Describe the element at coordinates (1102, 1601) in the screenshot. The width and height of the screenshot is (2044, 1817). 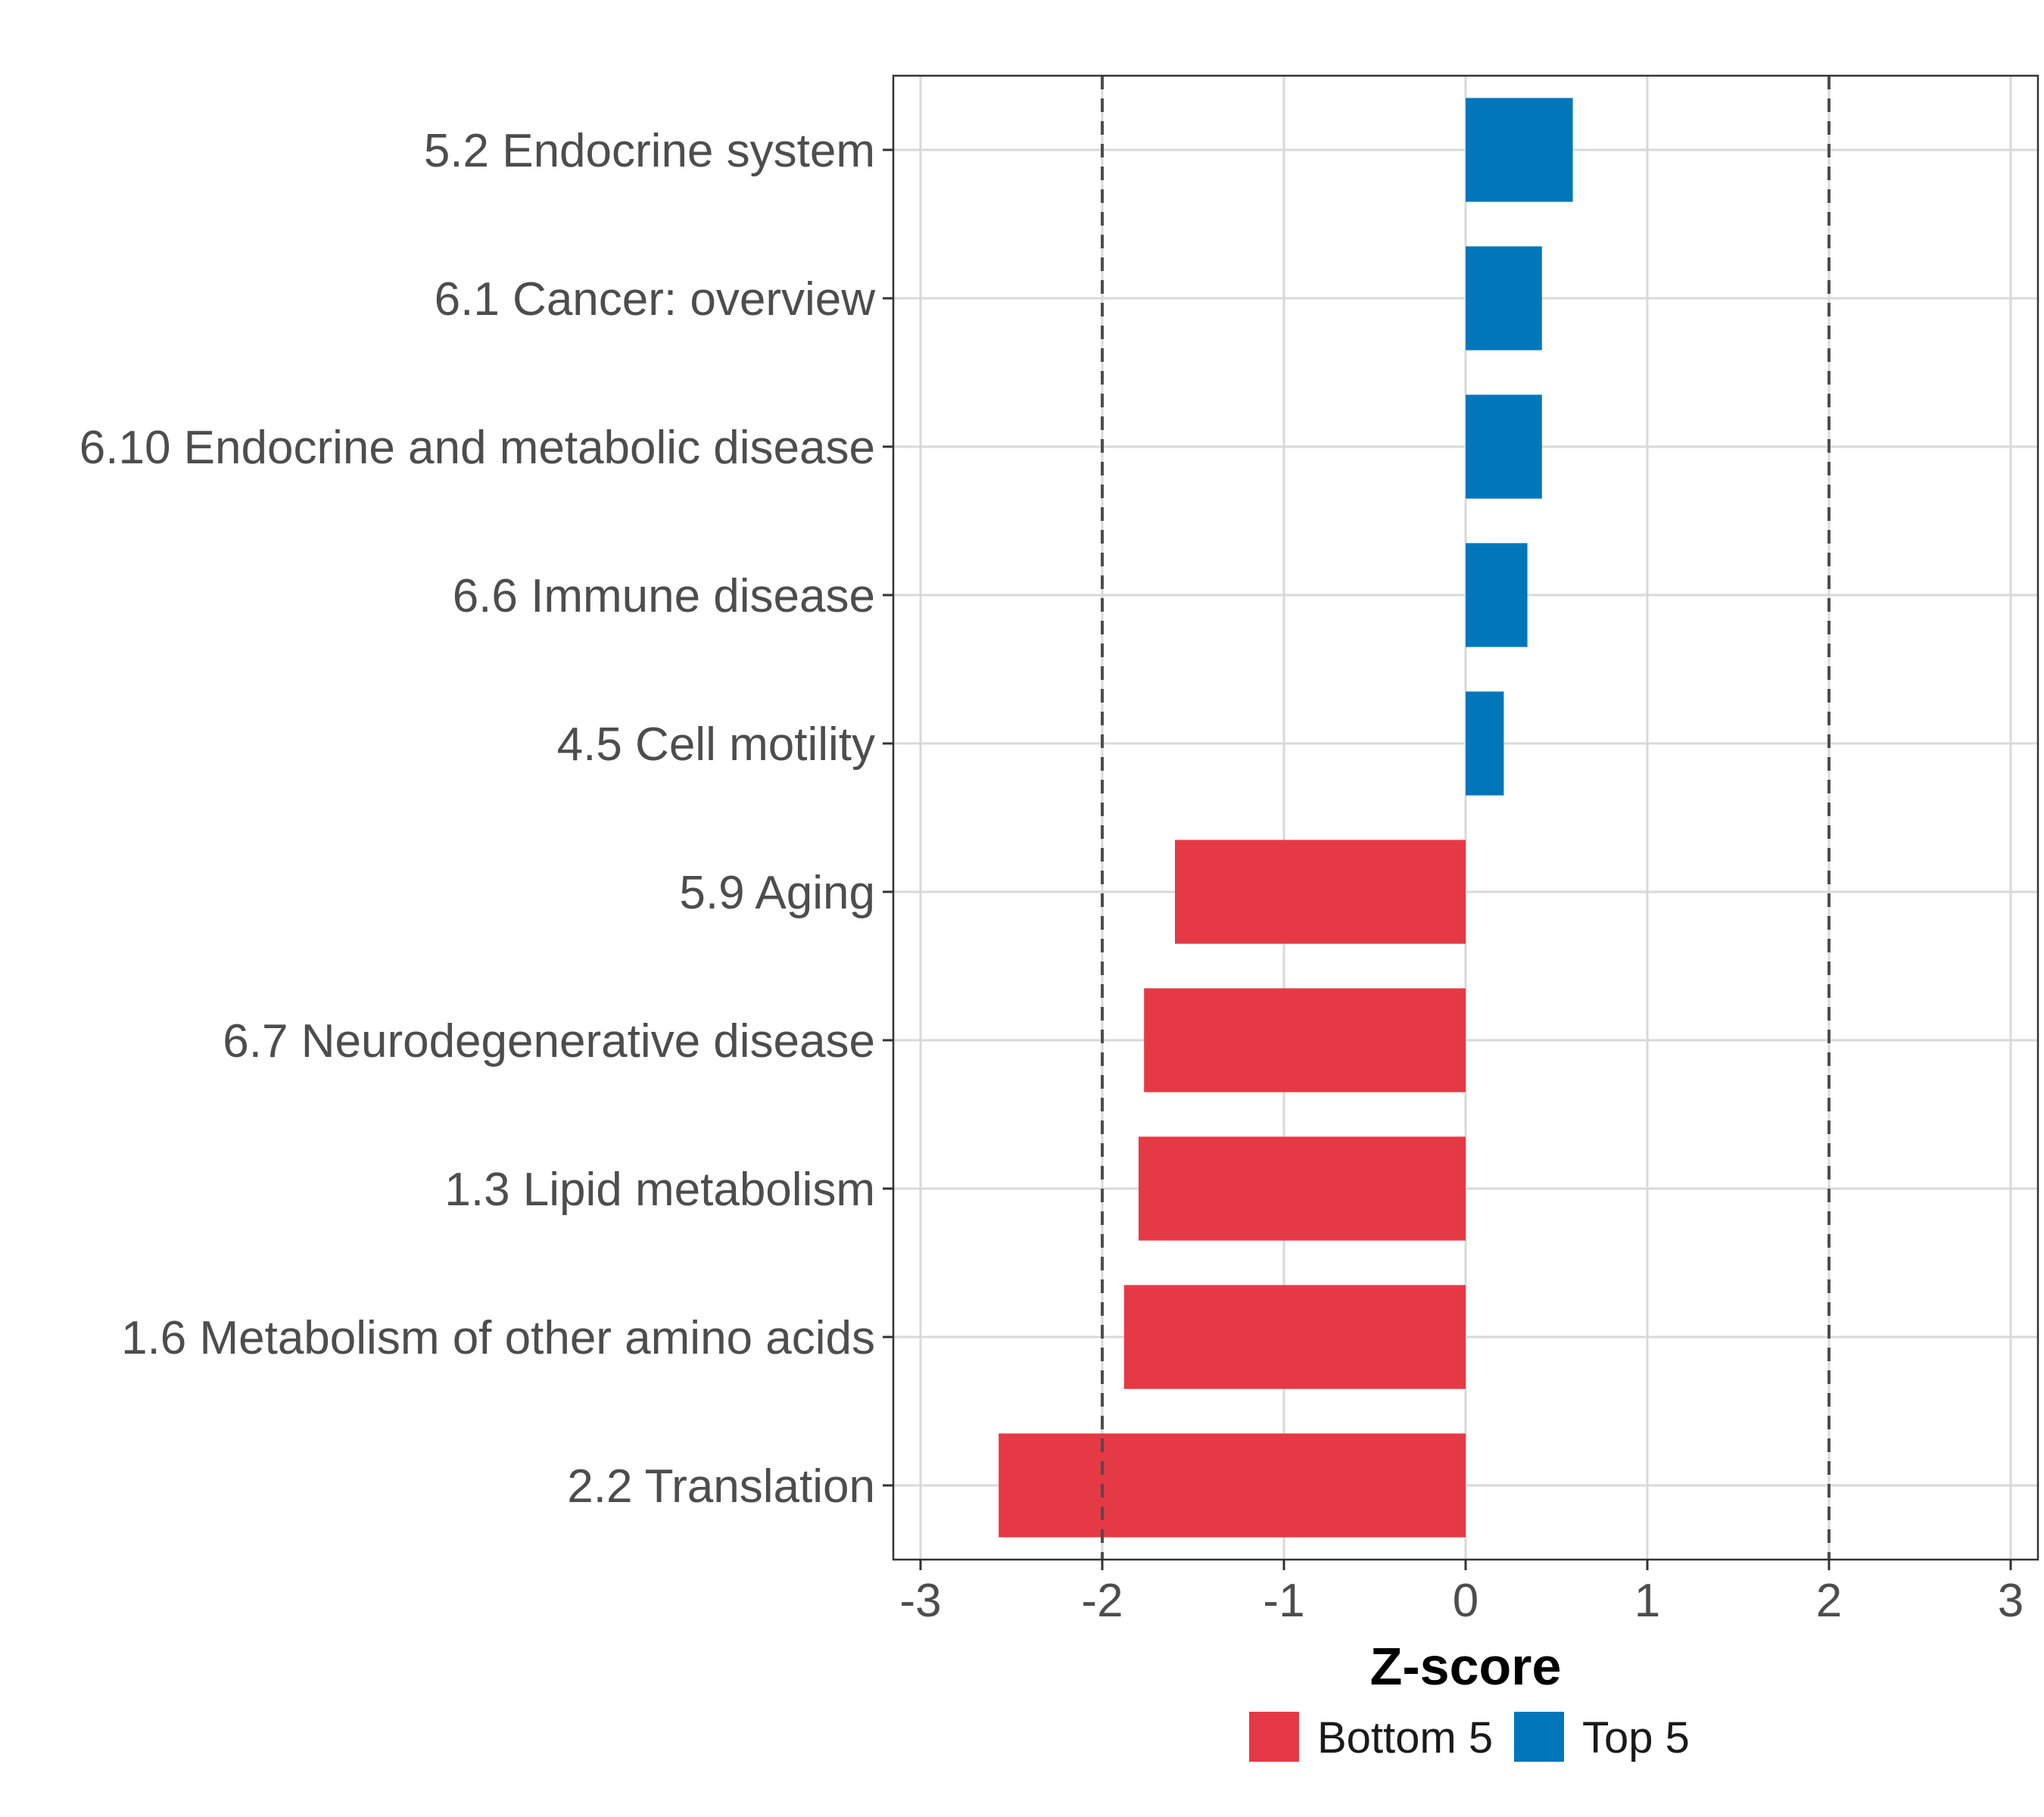
I see `x-tick-label: -2` at that location.